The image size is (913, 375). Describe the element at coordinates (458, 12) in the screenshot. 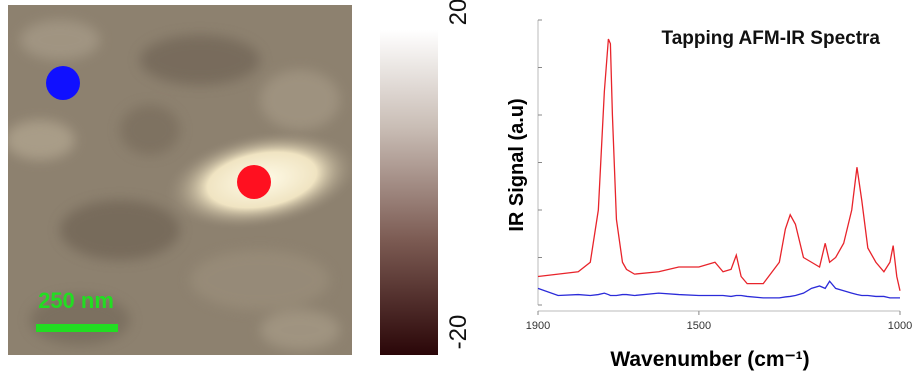

I see `colorbar-max: 20` at that location.